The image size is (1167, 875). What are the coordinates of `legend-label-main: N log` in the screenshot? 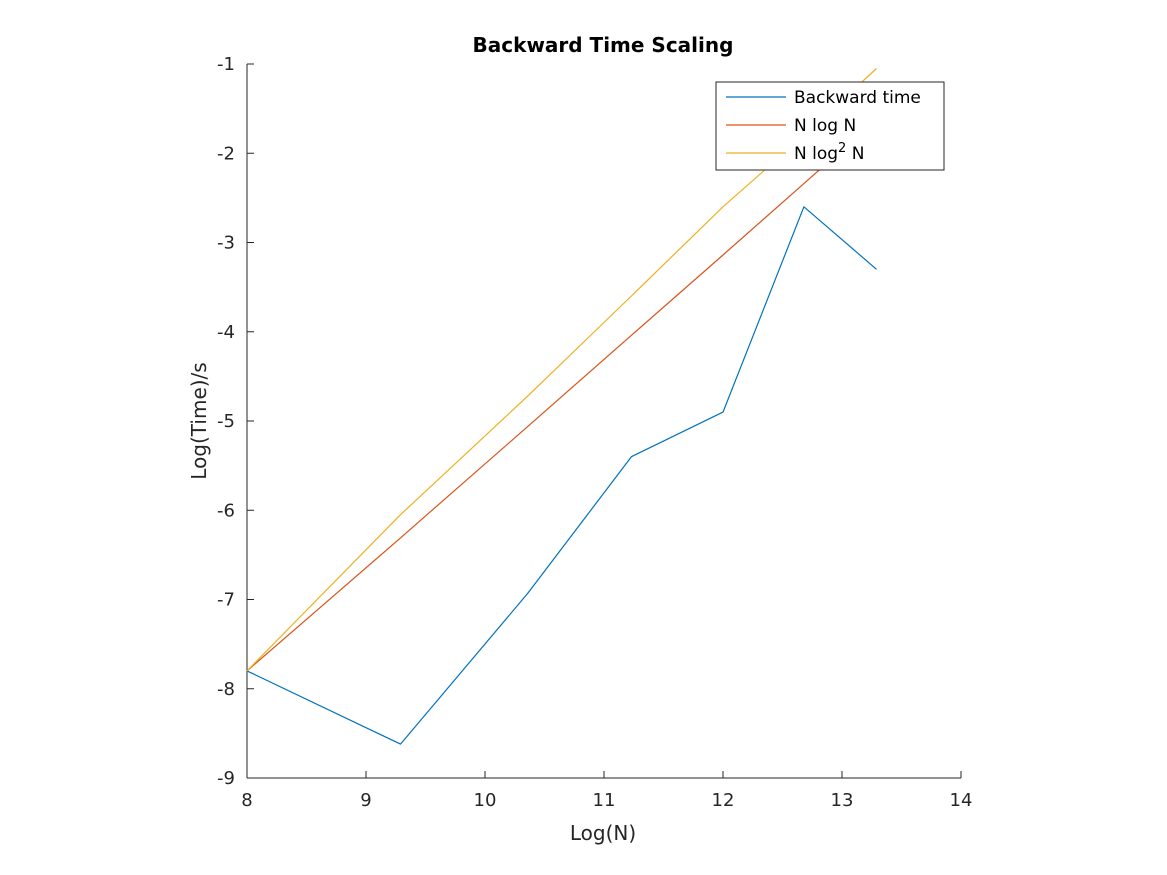 It's located at (816, 154).